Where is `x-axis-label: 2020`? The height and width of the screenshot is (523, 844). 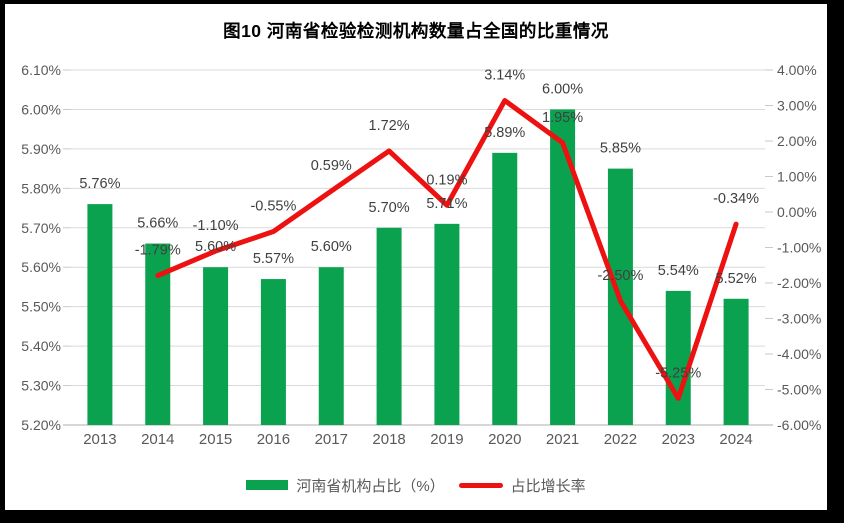 x-axis-label: 2020 is located at coordinates (504, 439).